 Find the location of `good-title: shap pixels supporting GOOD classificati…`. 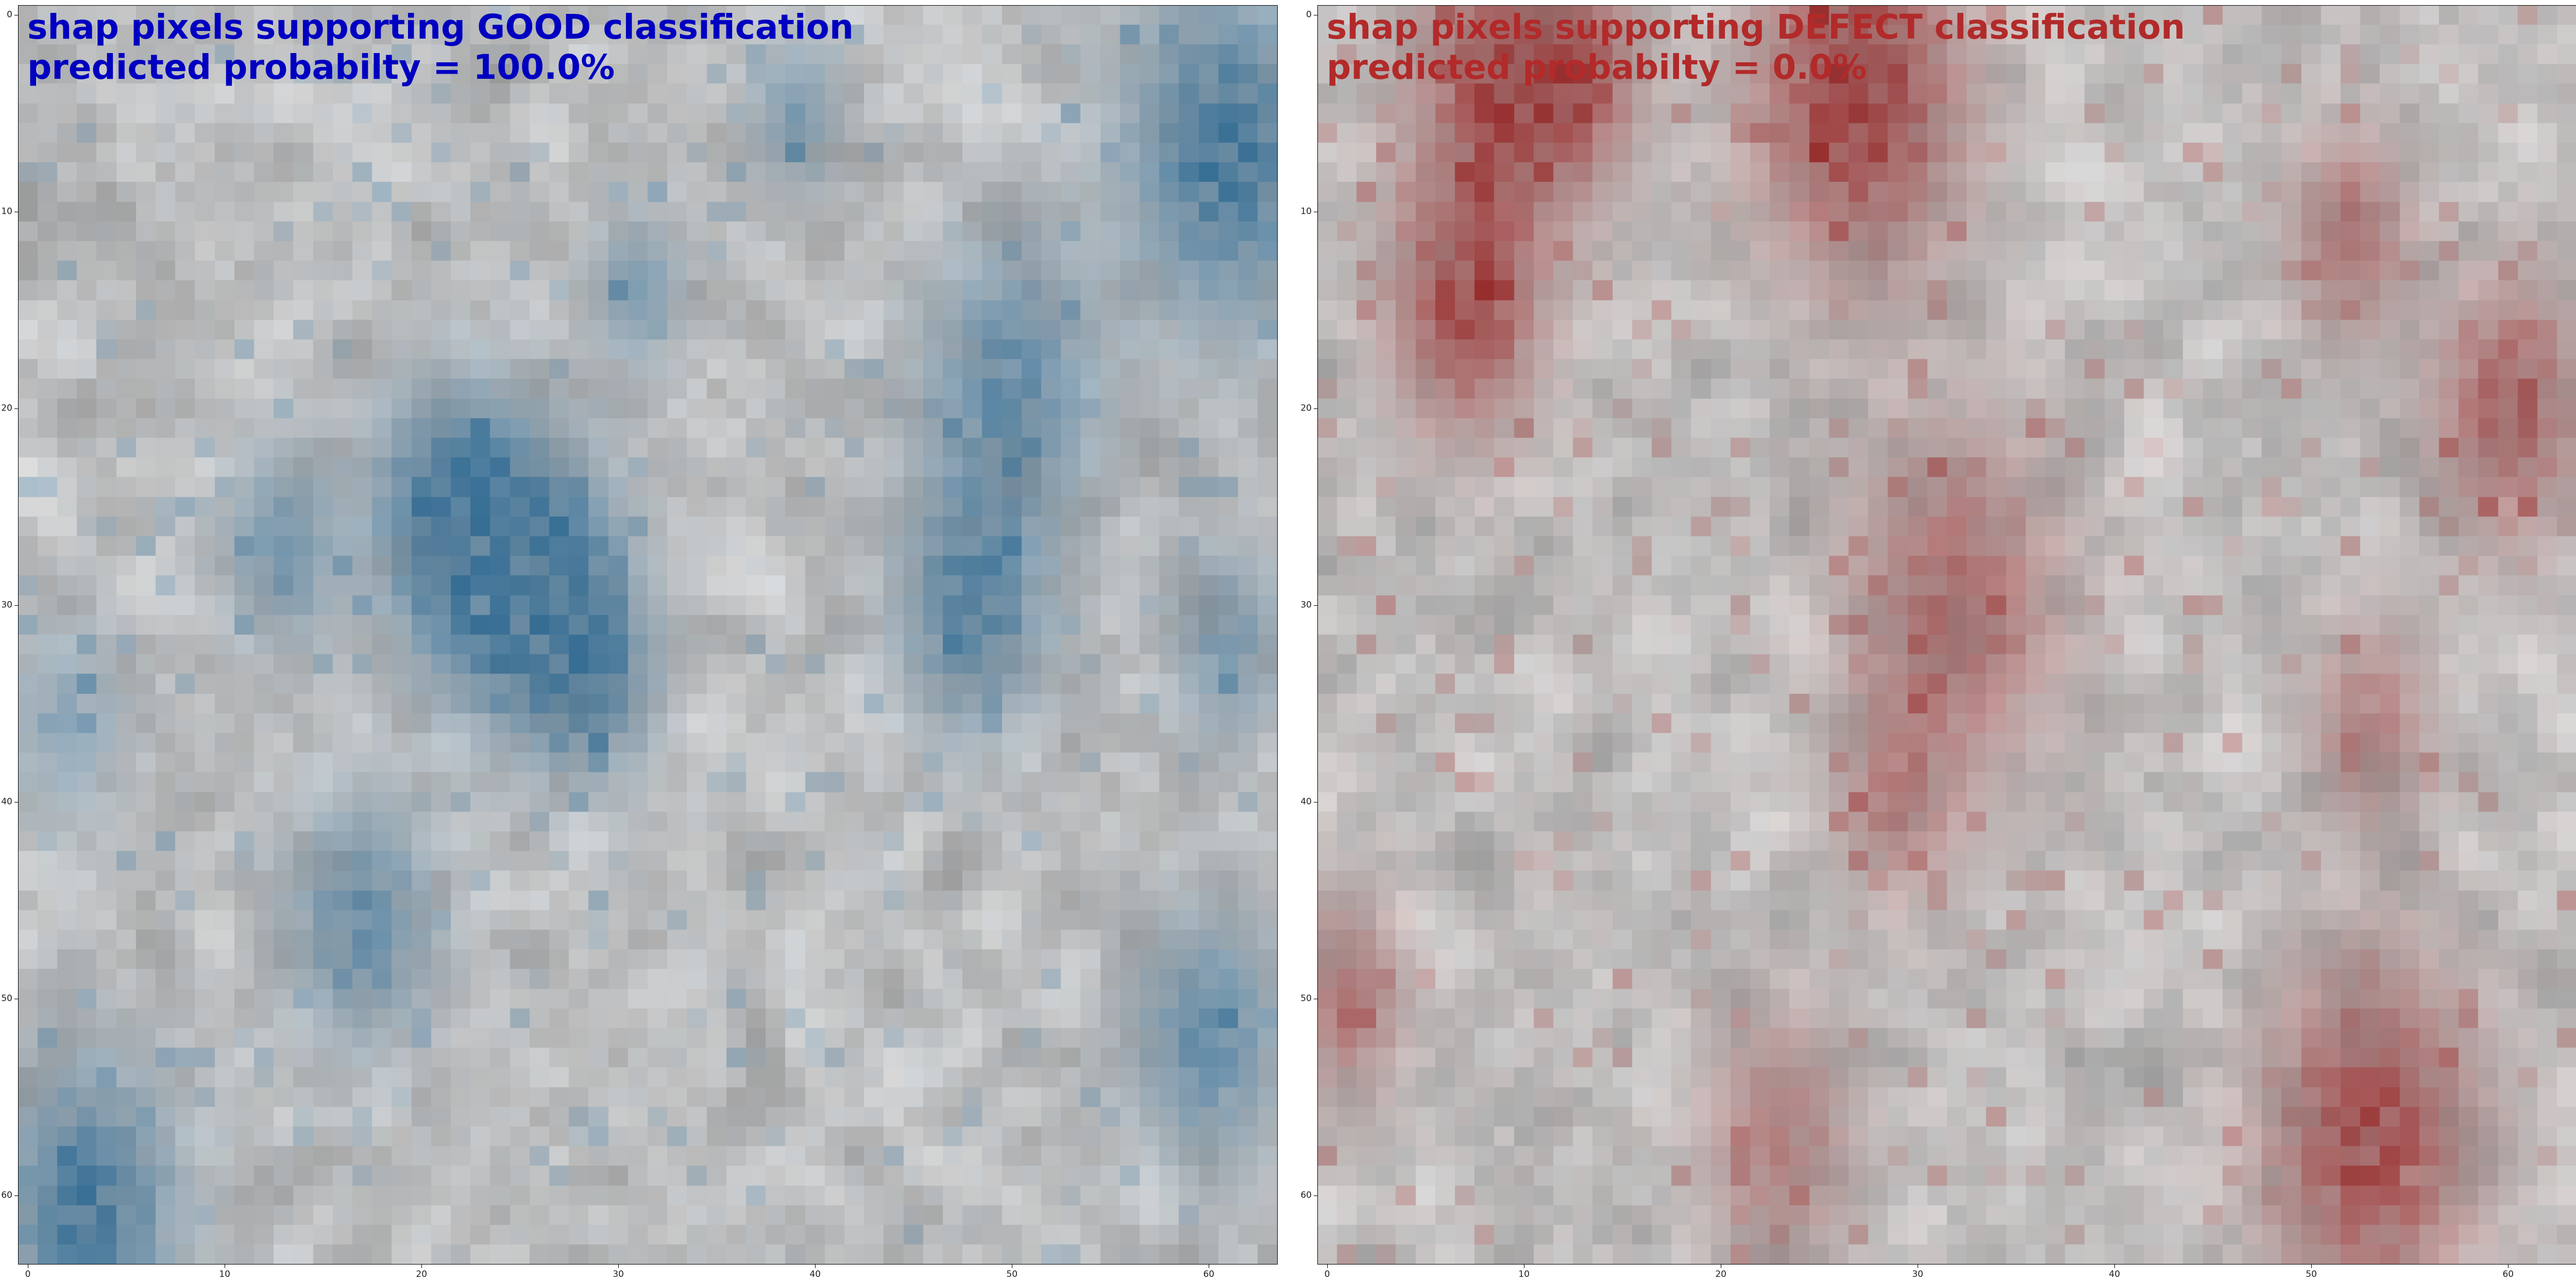

good-title: shap pixels supporting GOOD classificati… is located at coordinates (440, 27).